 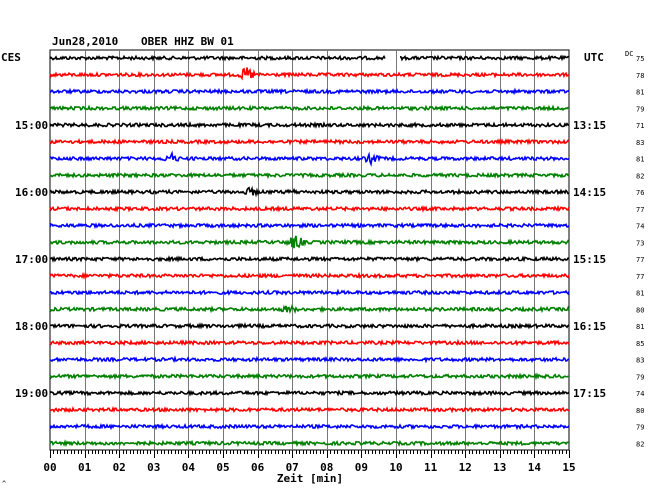 I want to click on right-time-label: 17:15, so click(x=589, y=393).